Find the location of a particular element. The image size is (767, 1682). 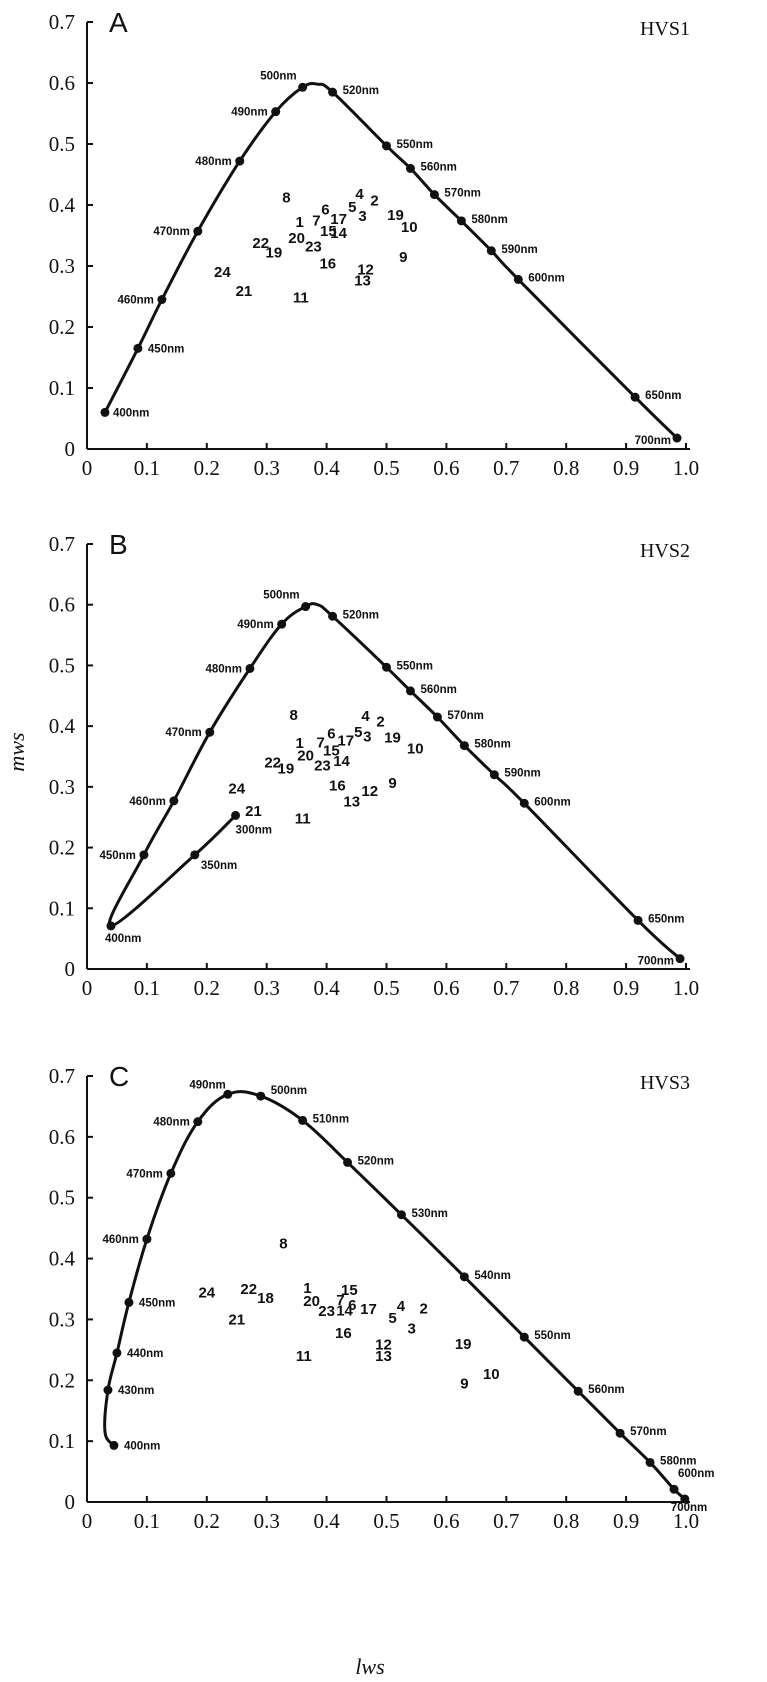

x-tick-label: 0.3 is located at coordinates (267, 988).